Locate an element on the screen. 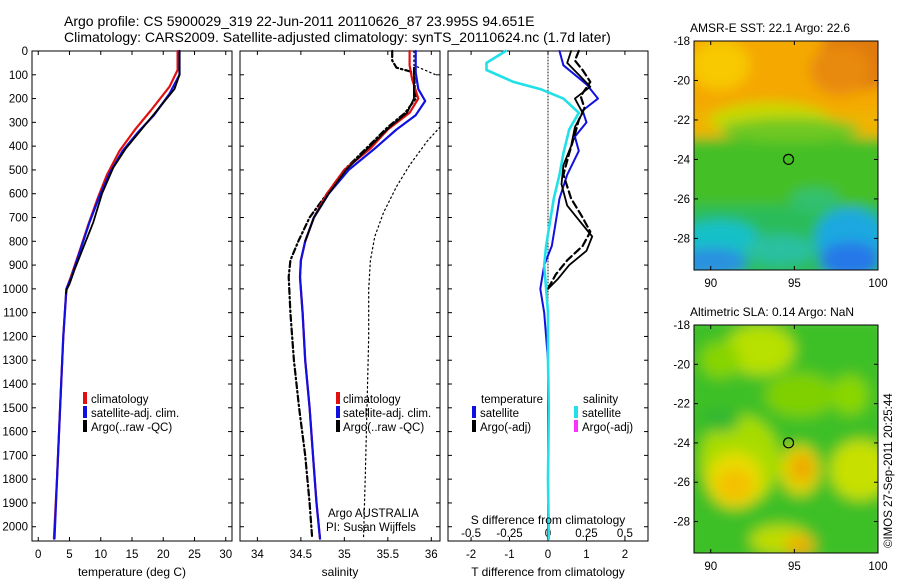 The height and width of the screenshot is (580, 900). legend-swatch-s-satellite is located at coordinates (576, 412).